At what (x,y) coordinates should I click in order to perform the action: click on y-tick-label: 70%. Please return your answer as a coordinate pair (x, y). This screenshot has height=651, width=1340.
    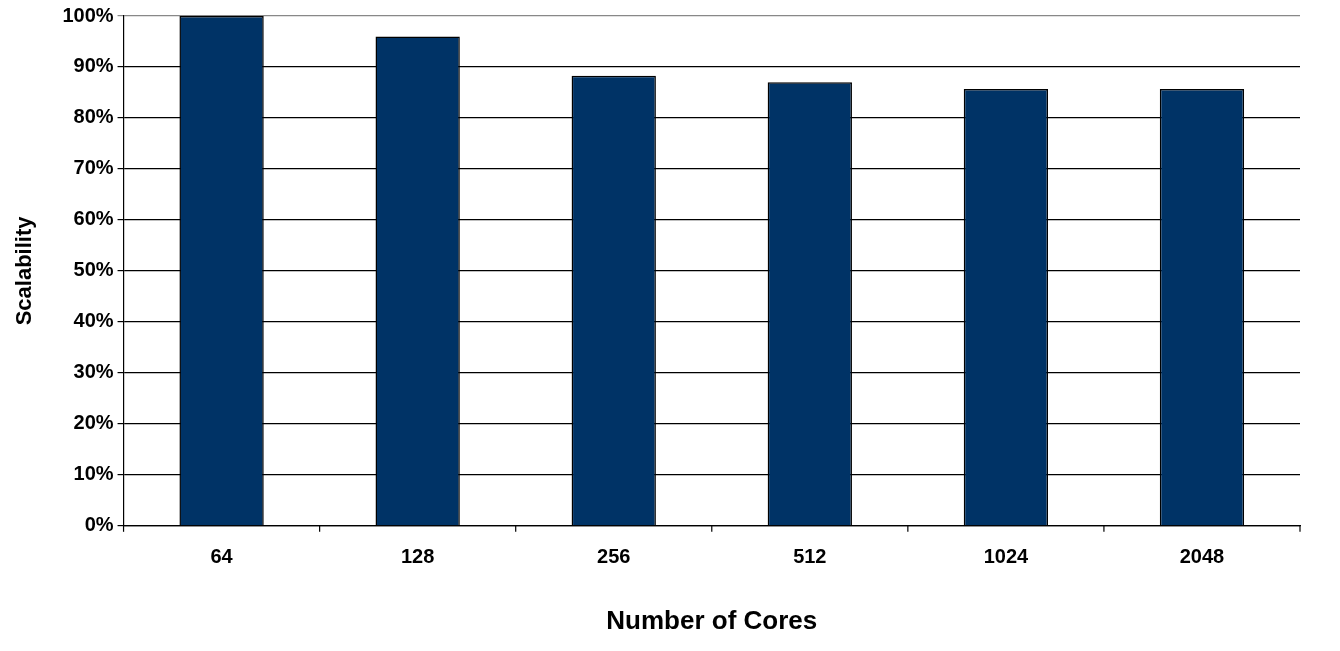
    Looking at the image, I should click on (93, 167).